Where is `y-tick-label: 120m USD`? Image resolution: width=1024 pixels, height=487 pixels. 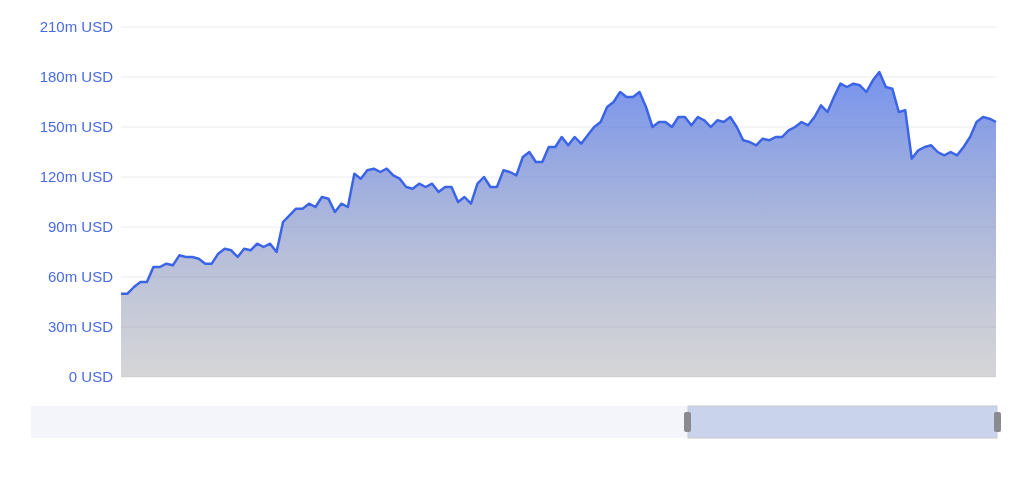
y-tick-label: 120m USD is located at coordinates (76, 177).